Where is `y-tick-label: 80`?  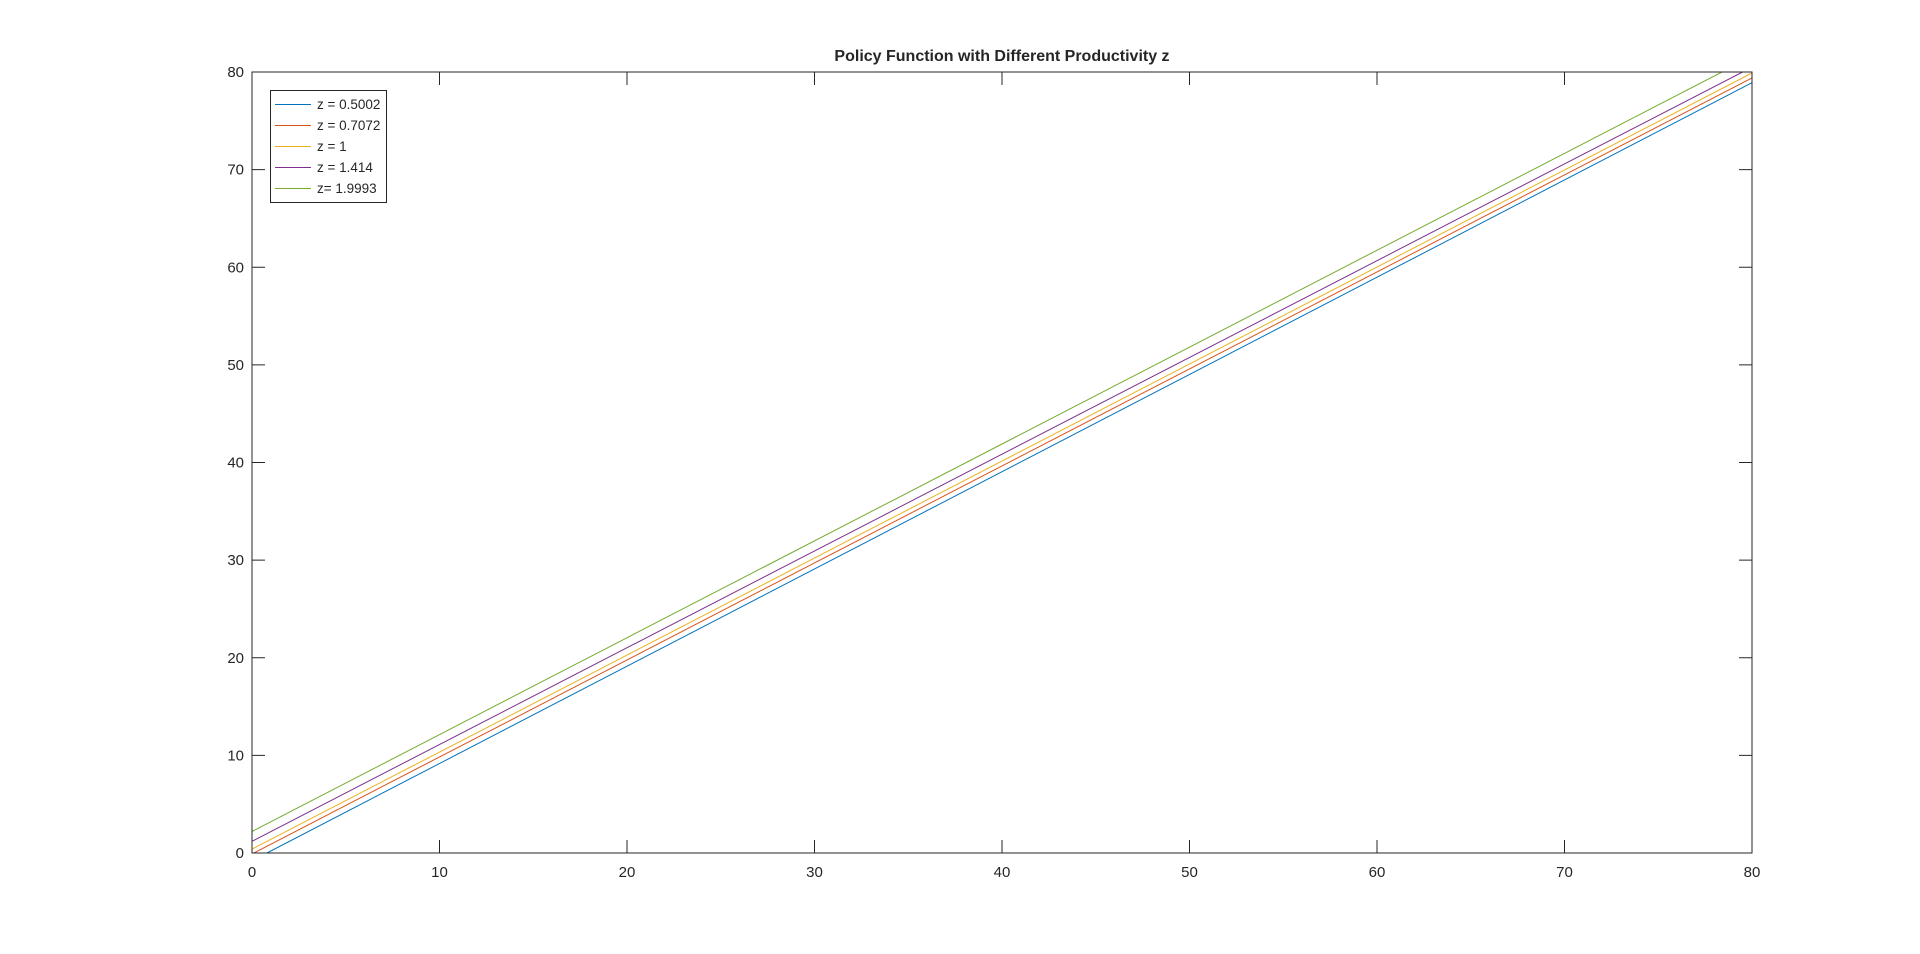 y-tick-label: 80 is located at coordinates (235, 72).